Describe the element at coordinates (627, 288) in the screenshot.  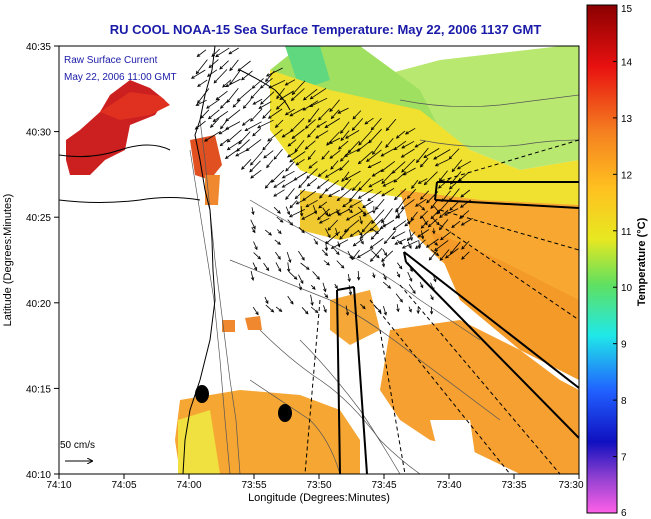
I see `colorbar-tick-label: 10` at that location.